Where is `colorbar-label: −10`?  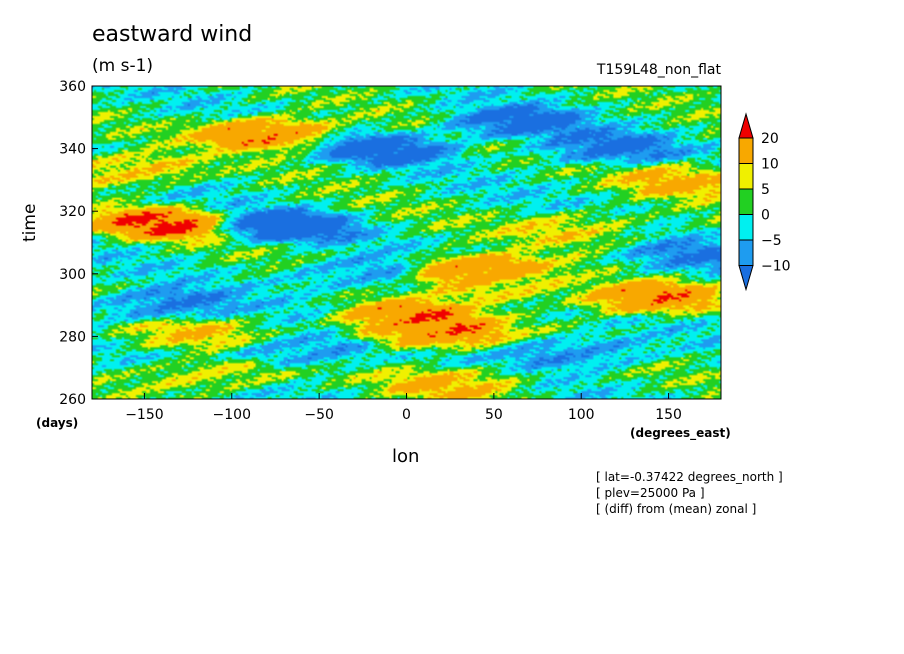 colorbar-label: −10 is located at coordinates (776, 267).